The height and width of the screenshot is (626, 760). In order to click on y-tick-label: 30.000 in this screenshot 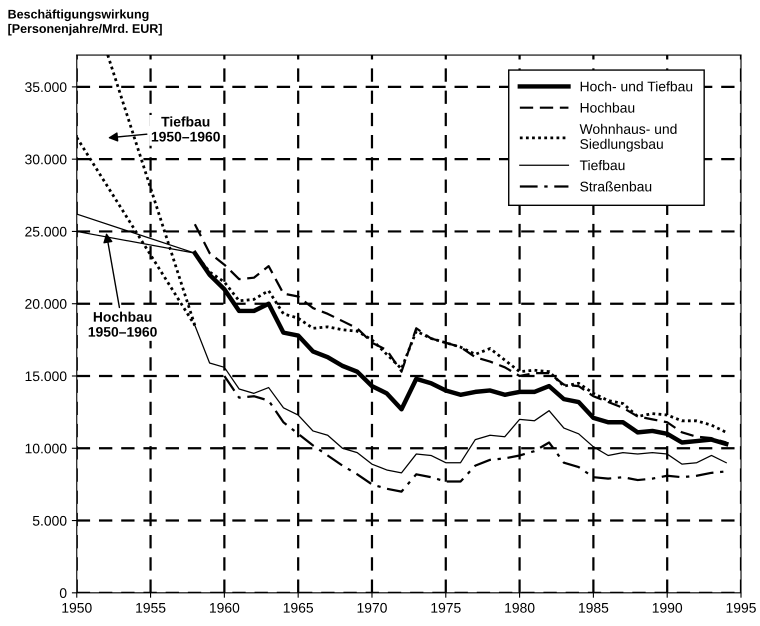, I will do `click(45, 159)`.